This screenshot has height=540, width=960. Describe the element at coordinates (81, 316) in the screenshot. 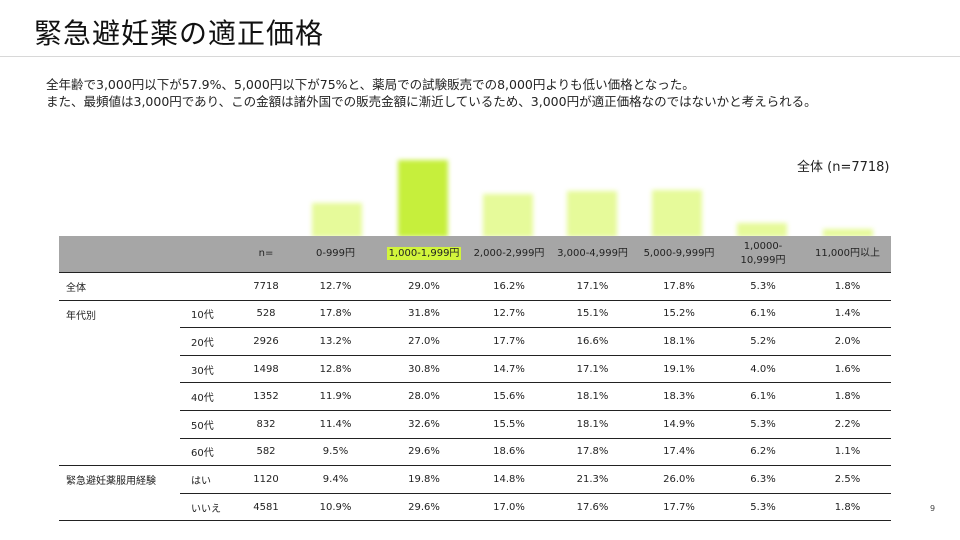

I see `row-group-label: 年代別` at that location.